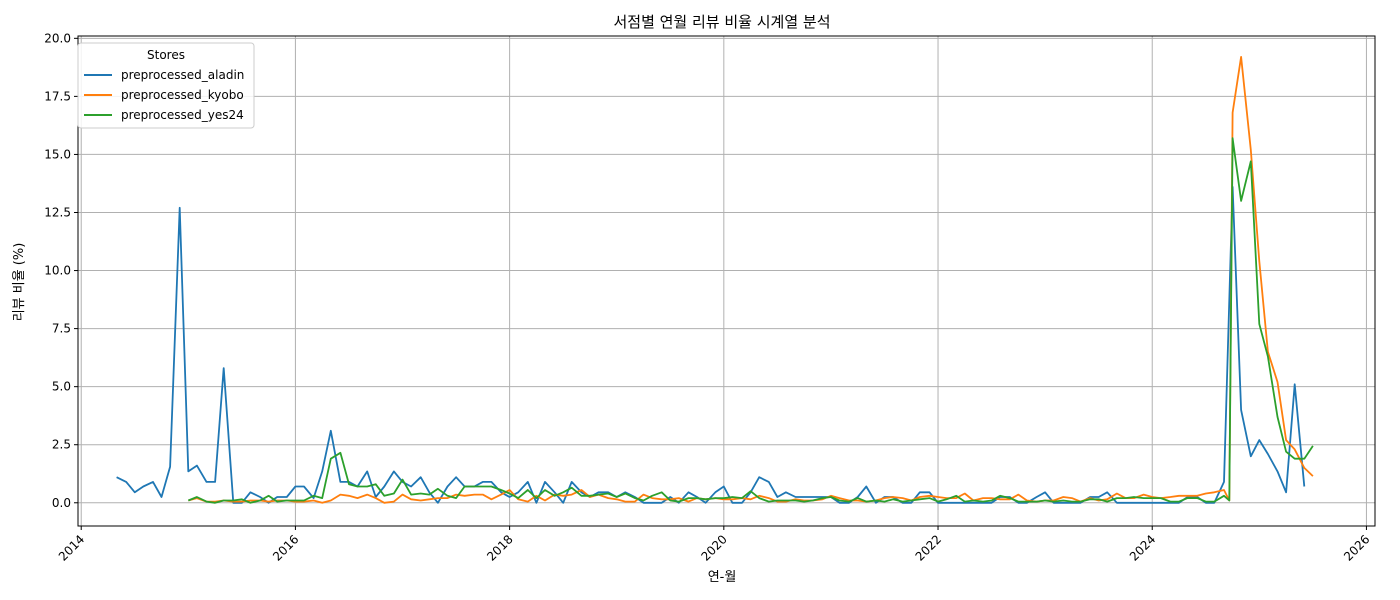  What do you see at coordinates (57, 38) in the screenshot?
I see `y-tick-label: 20.0` at bounding box center [57, 38].